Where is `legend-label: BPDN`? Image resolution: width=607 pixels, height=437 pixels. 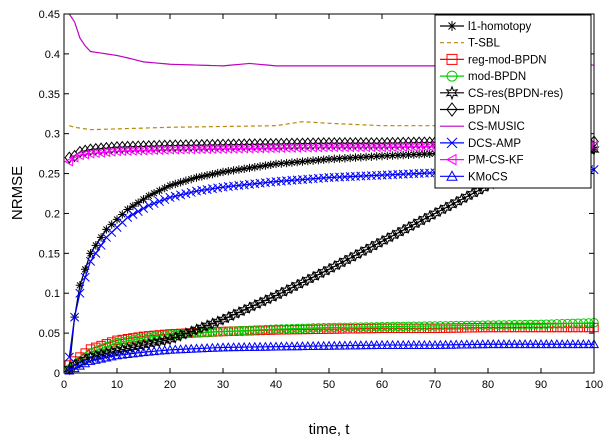
legend-label: BPDN is located at coordinates (484, 111).